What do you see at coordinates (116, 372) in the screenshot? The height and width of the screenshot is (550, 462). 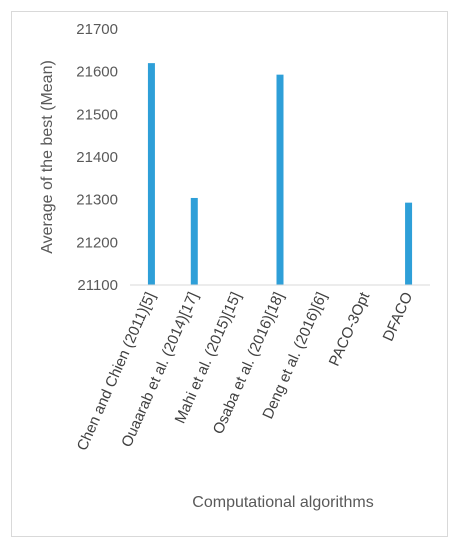 I see `x-category-label: Chen and Chien (2011)[5]` at bounding box center [116, 372].